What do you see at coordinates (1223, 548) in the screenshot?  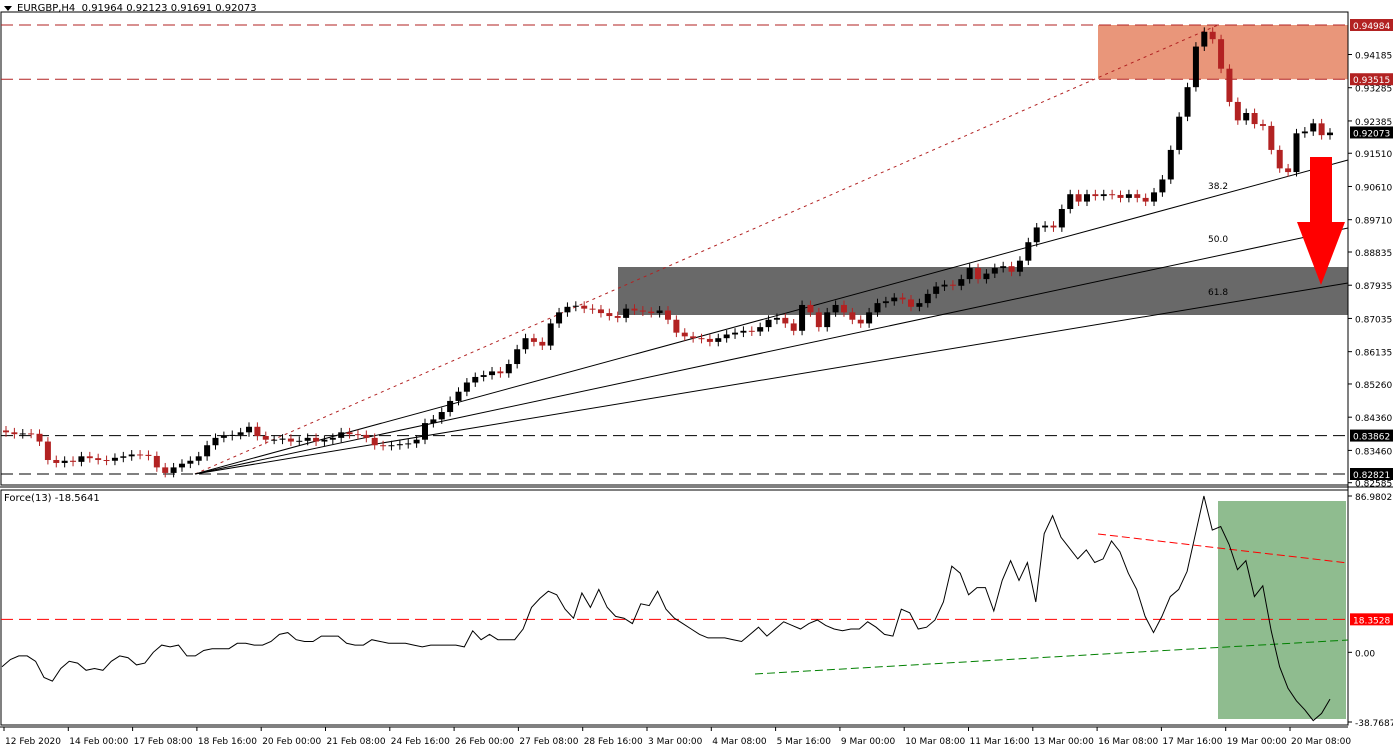 I see `force-red-trendline` at bounding box center [1223, 548].